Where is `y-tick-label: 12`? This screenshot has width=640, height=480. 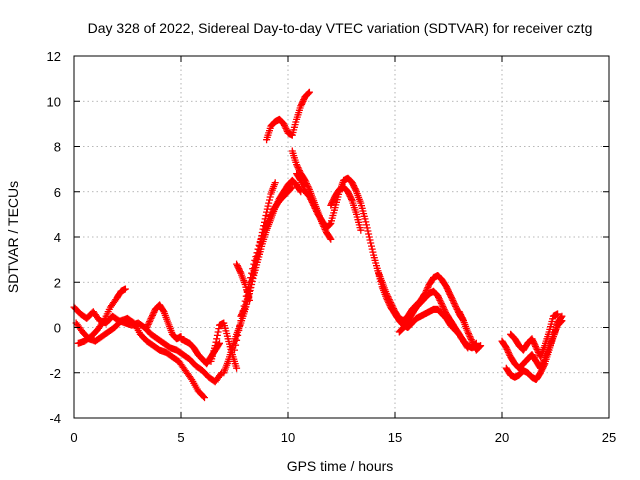 y-tick-label: 12 is located at coordinates (54, 56).